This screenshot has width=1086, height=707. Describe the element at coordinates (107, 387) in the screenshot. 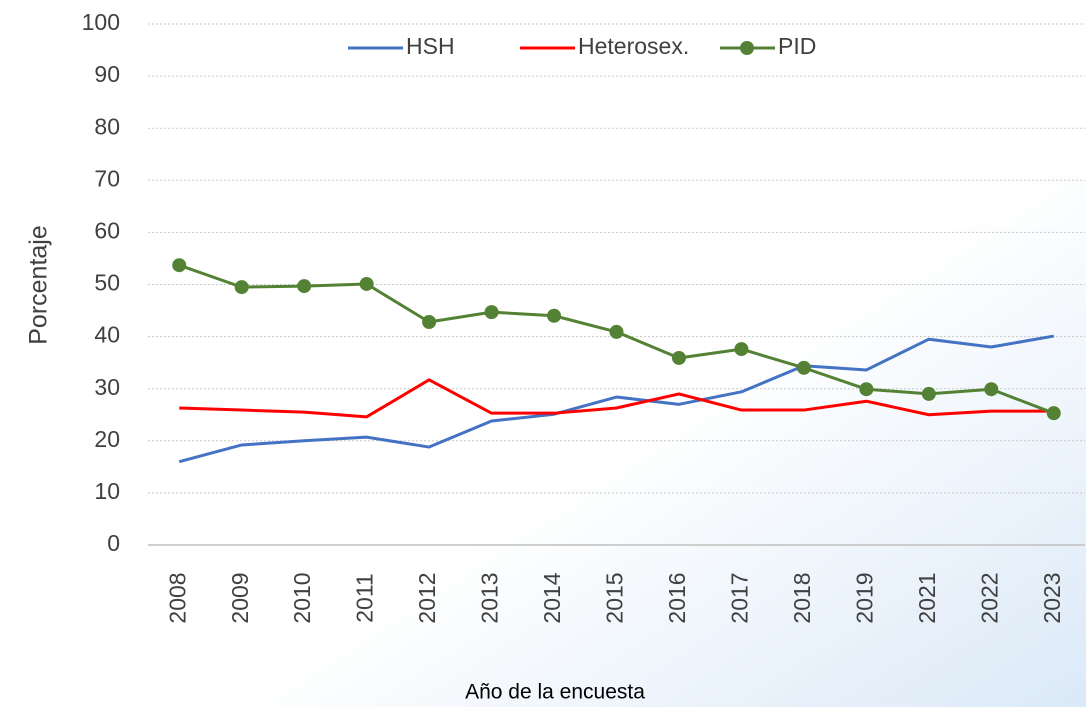

I see `y-tick-label: 30` at that location.